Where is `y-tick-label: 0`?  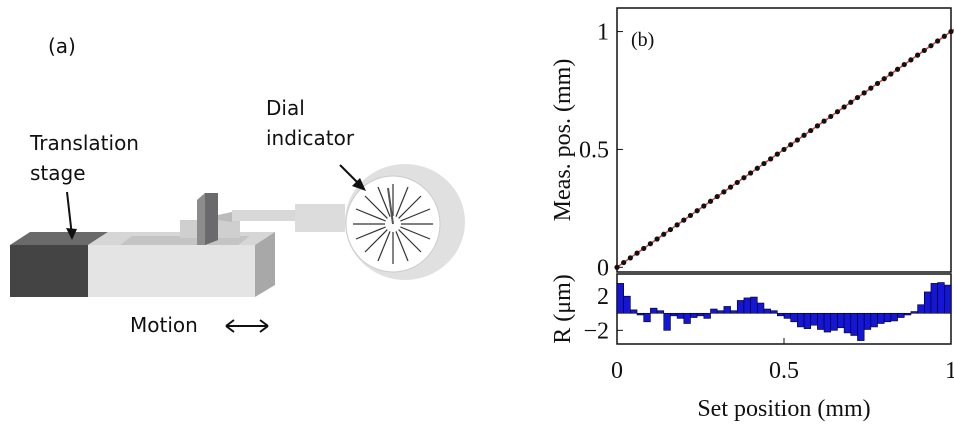 y-tick-label: 0 is located at coordinates (603, 268).